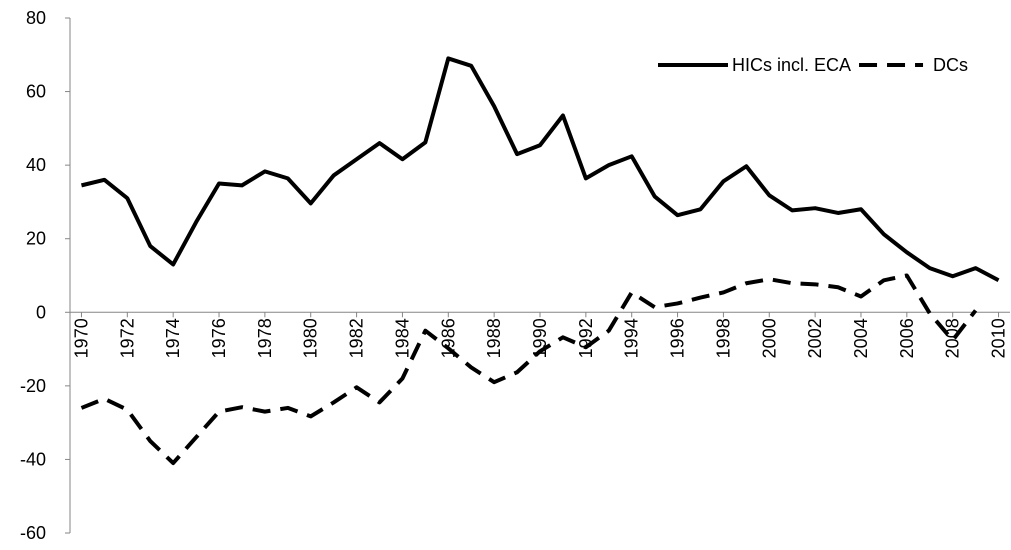 The width and height of the screenshot is (1011, 550). What do you see at coordinates (907, 338) in the screenshot?
I see `x-tick-label: 2006` at bounding box center [907, 338].